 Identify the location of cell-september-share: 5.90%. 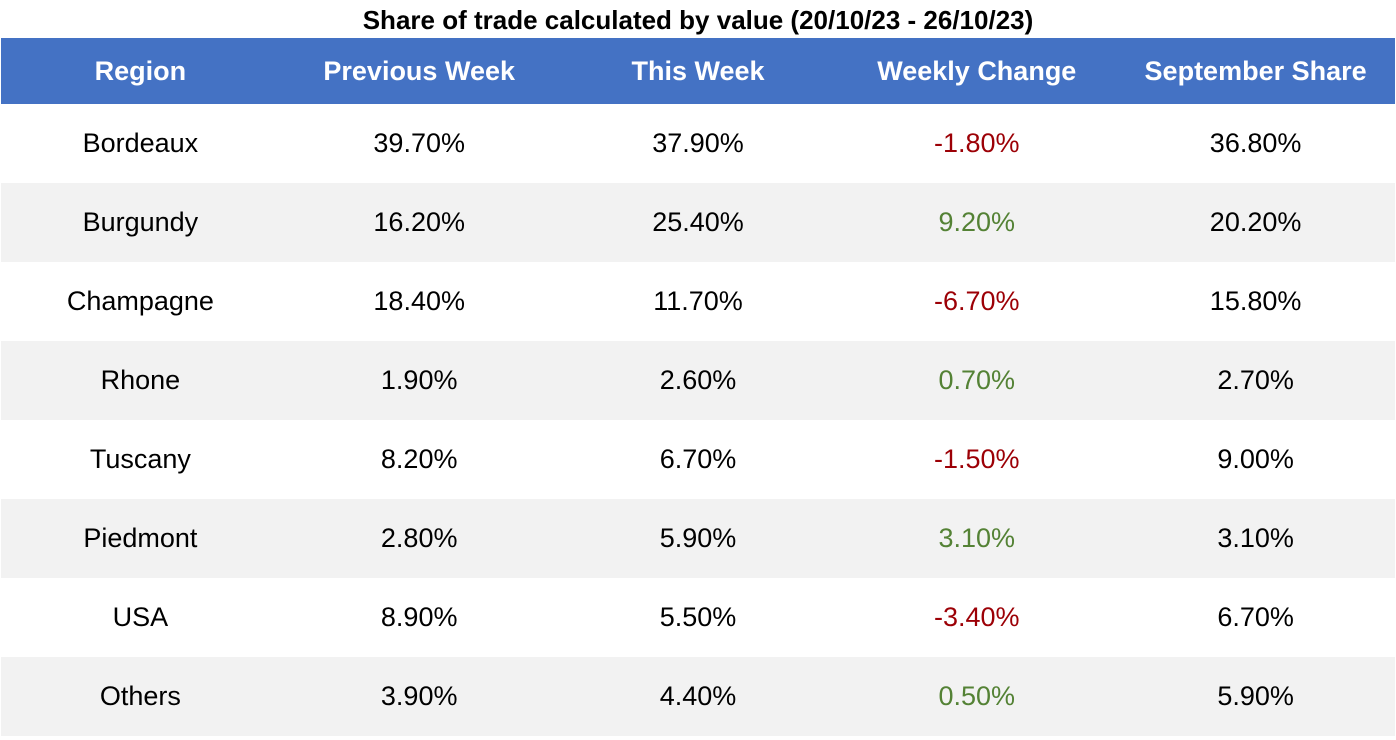
(1255, 696).